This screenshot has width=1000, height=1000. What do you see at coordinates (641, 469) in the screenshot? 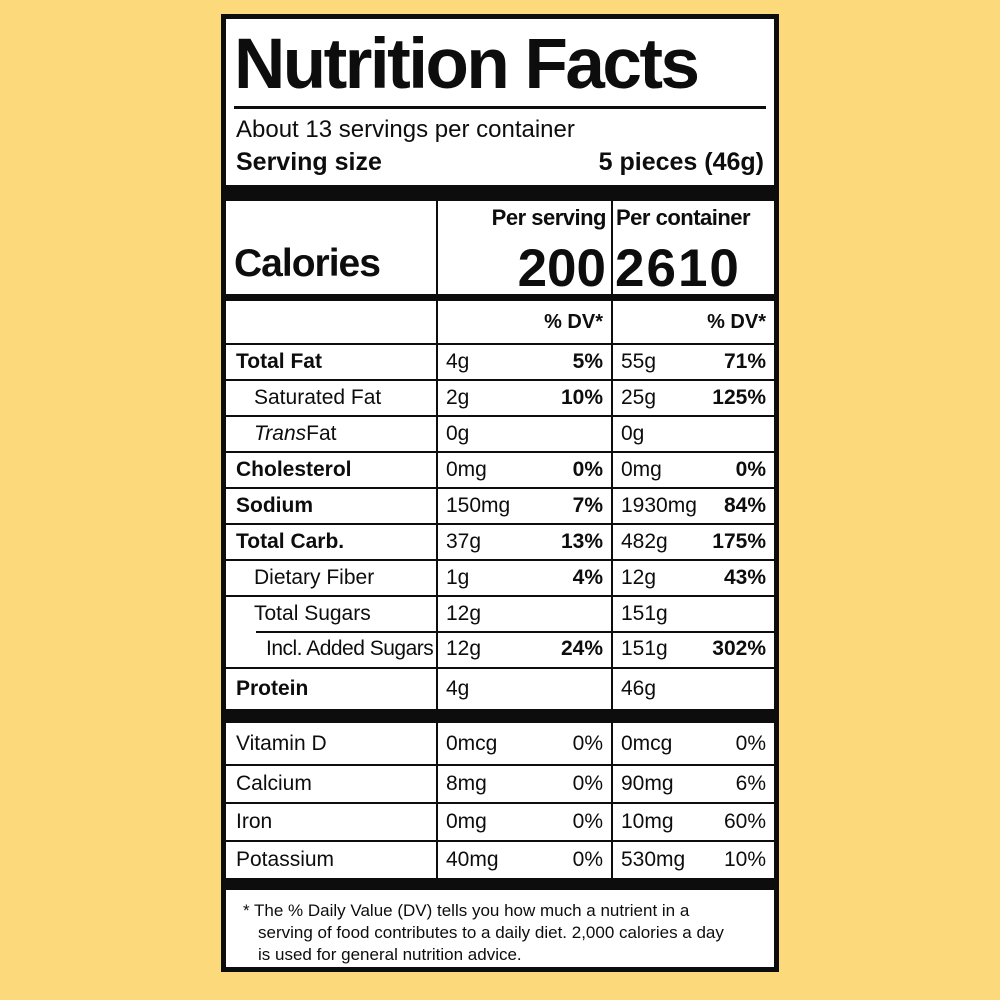
I see `per-container-amount: 0mg` at bounding box center [641, 469].